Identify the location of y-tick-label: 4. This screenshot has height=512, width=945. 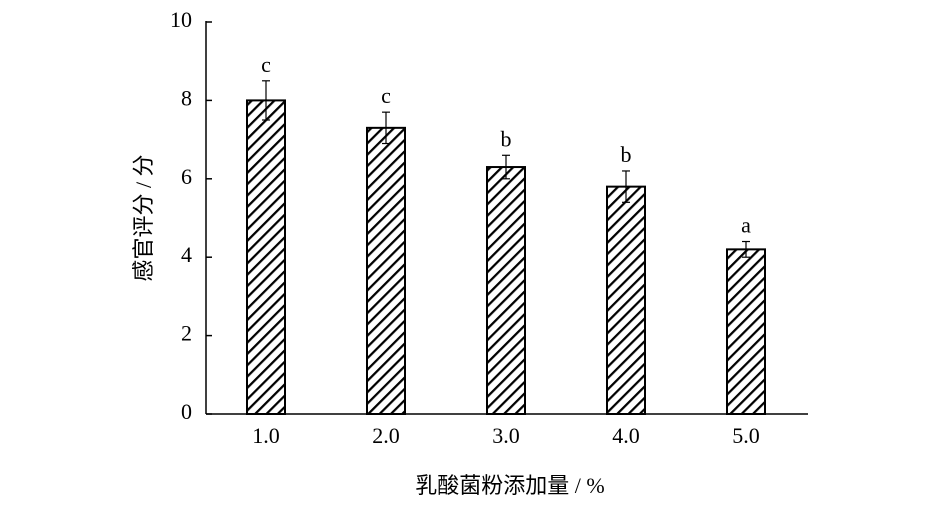
(186, 254).